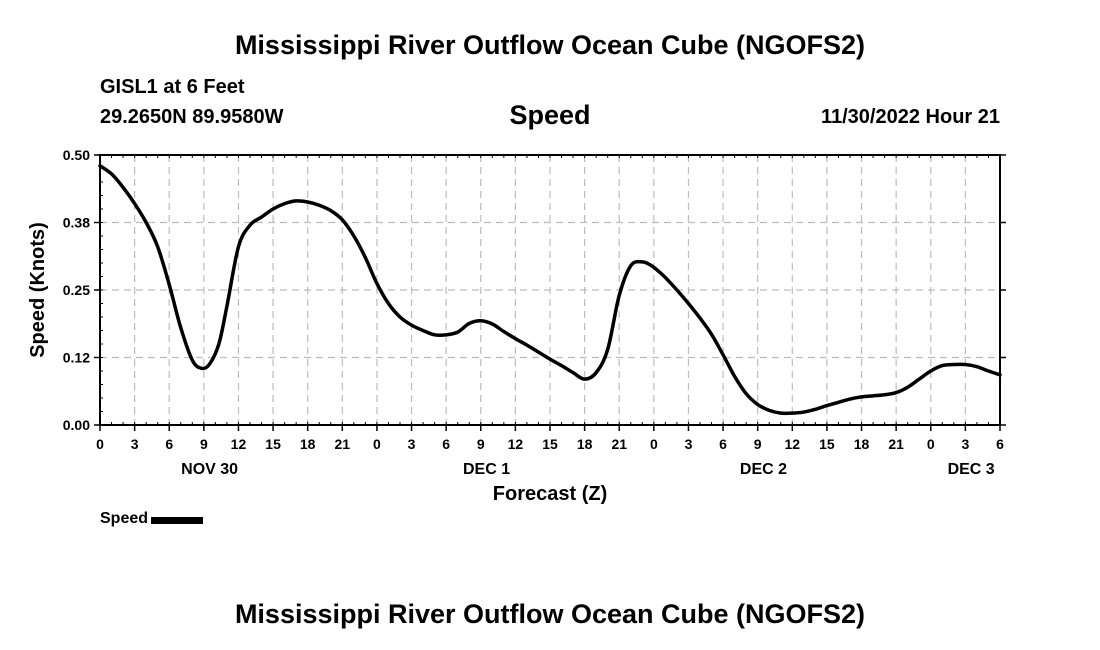 This screenshot has width=1100, height=650. Describe the element at coordinates (550, 115) in the screenshot. I see `chart-title: Speed` at that location.